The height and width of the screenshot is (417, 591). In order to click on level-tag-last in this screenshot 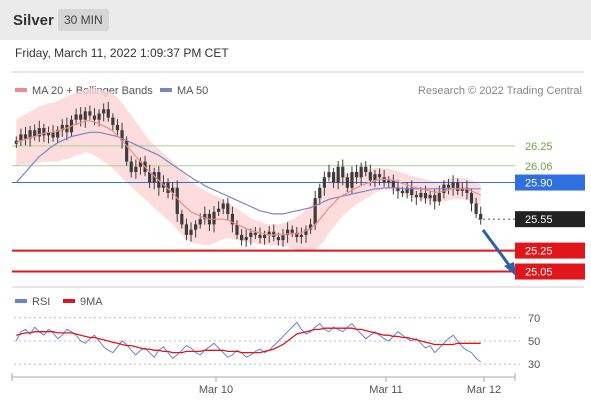, I will do `click(550, 219)`.